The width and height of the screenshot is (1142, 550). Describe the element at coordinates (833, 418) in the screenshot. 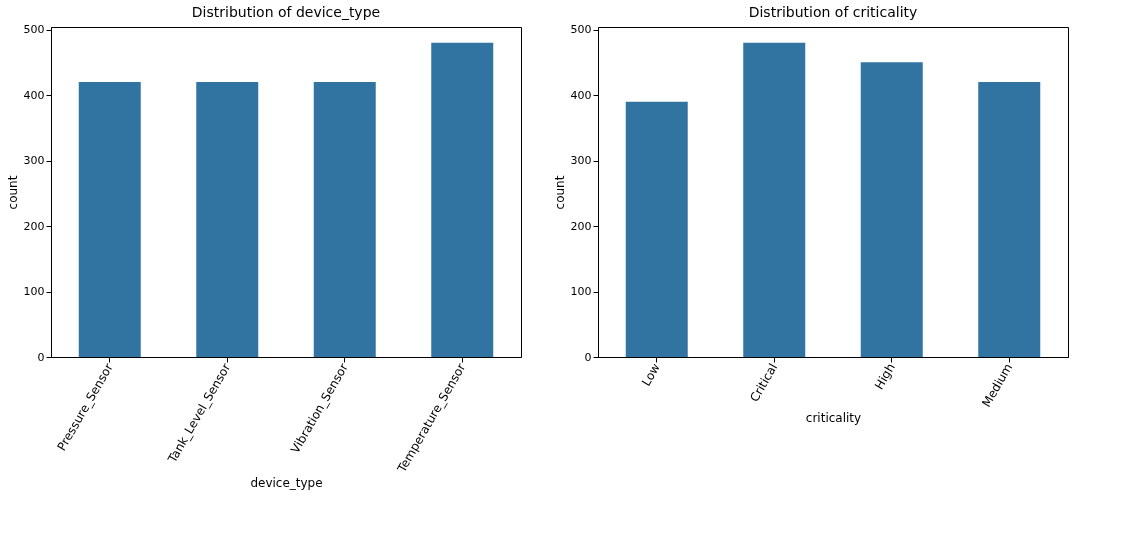

I see `x-axis-title: criticality` at that location.